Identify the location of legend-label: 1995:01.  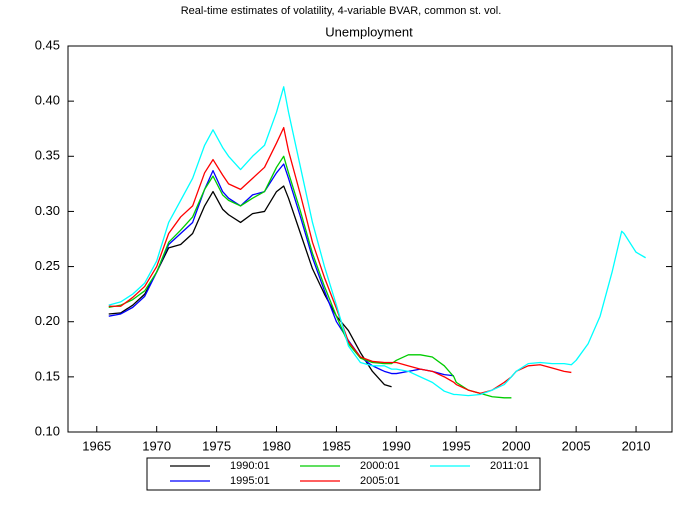
(250, 481).